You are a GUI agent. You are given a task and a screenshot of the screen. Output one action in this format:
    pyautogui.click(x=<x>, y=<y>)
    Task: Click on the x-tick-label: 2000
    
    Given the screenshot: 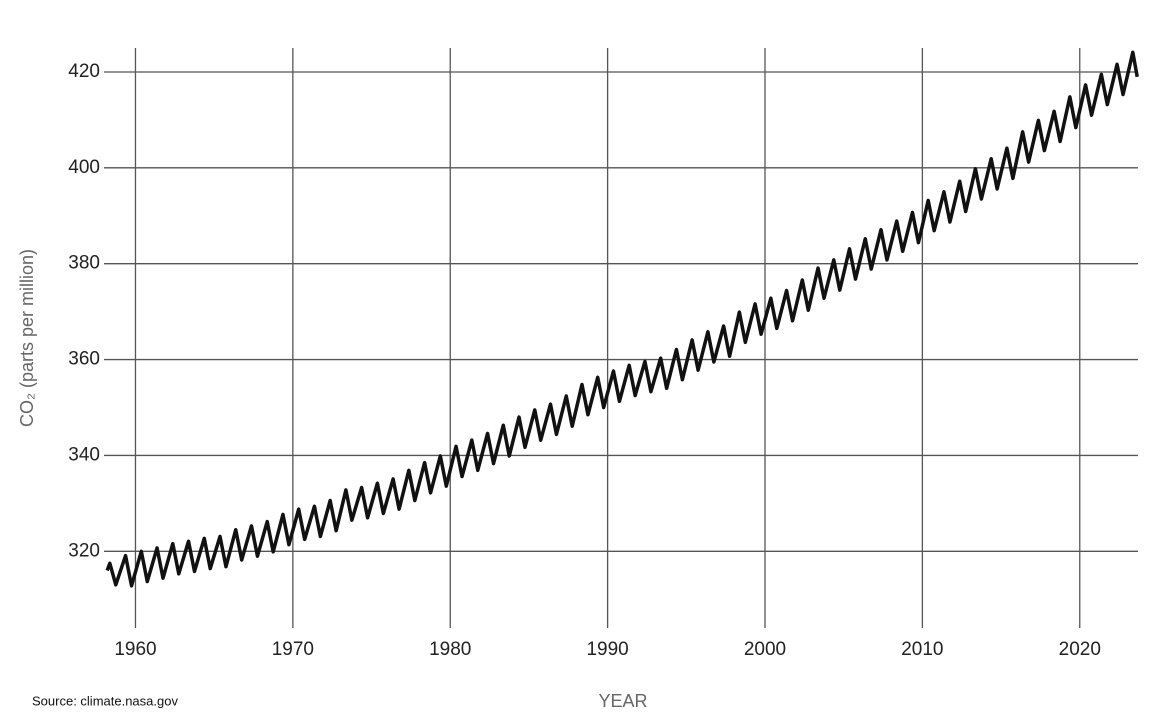 What is the action you would take?
    pyautogui.click(x=765, y=649)
    